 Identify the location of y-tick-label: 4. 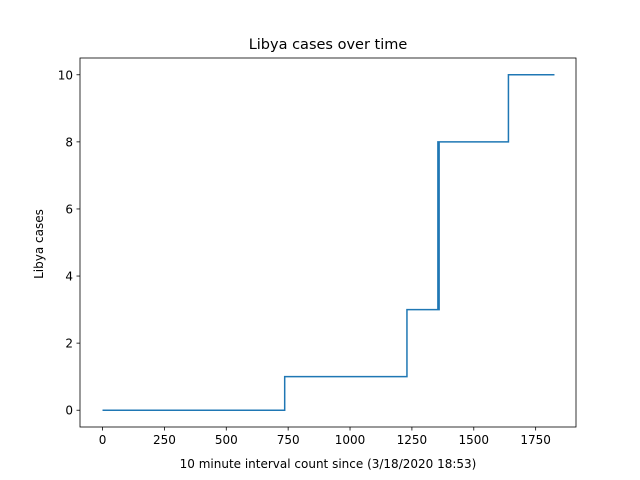
(69, 277).